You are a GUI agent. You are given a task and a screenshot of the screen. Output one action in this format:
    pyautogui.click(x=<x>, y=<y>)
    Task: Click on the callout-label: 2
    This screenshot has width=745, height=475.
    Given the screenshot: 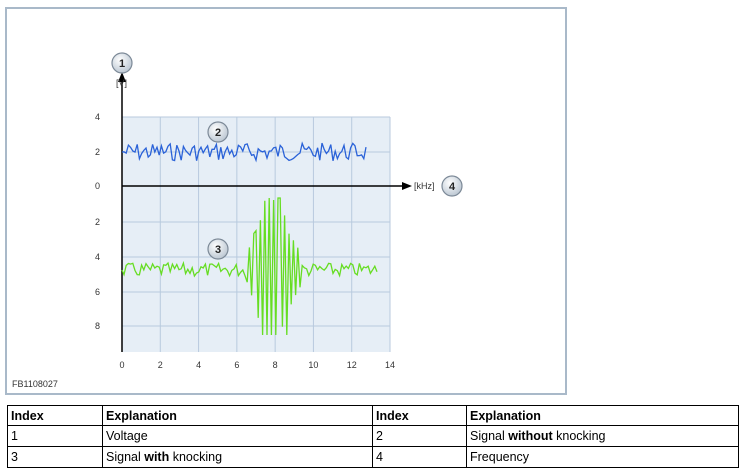 What is the action you would take?
    pyautogui.click(x=218, y=133)
    